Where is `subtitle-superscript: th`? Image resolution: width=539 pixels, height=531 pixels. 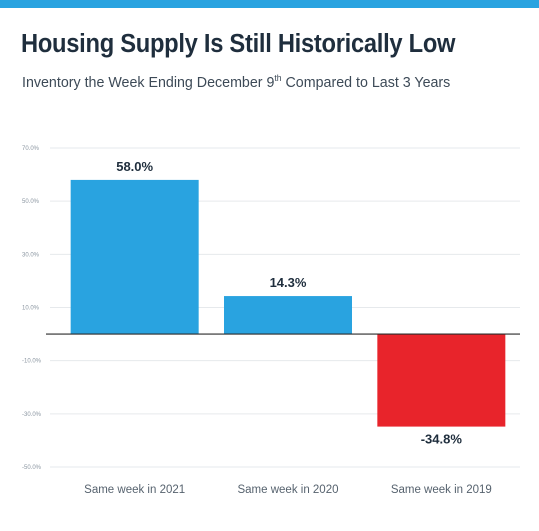 subtitle-superscript: th is located at coordinates (278, 78).